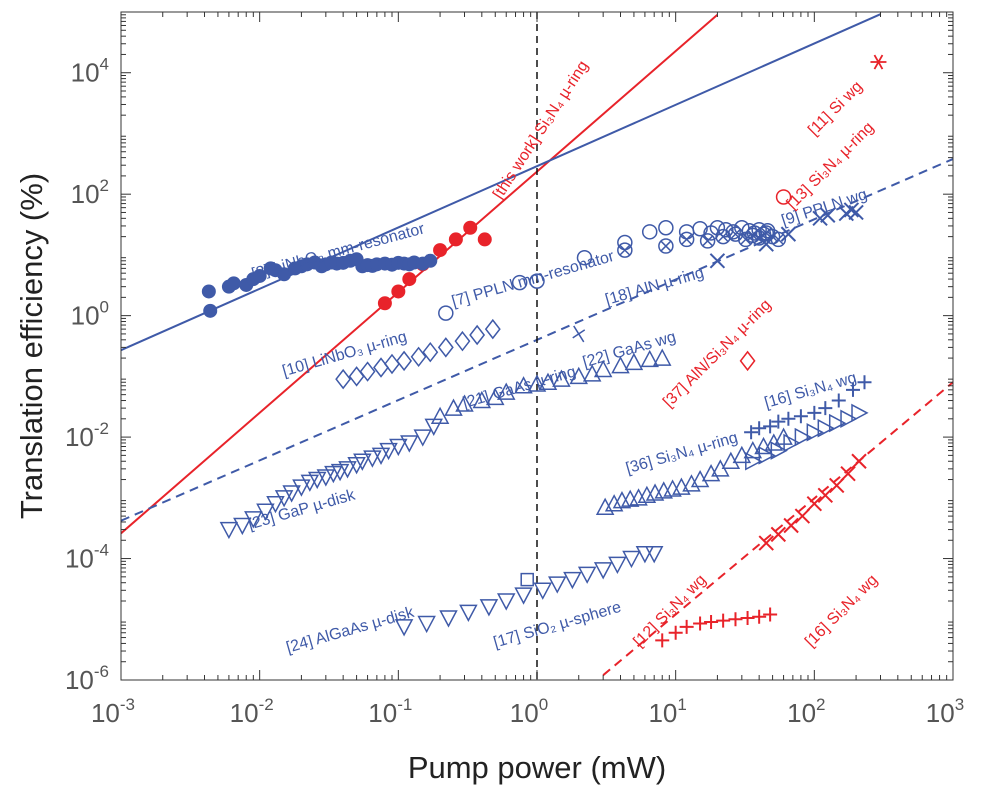 Image resolution: width=982 pixels, height=793 pixels. I want to click on annotation-11: [16] Si₃N₄ wg, so click(811, 390).